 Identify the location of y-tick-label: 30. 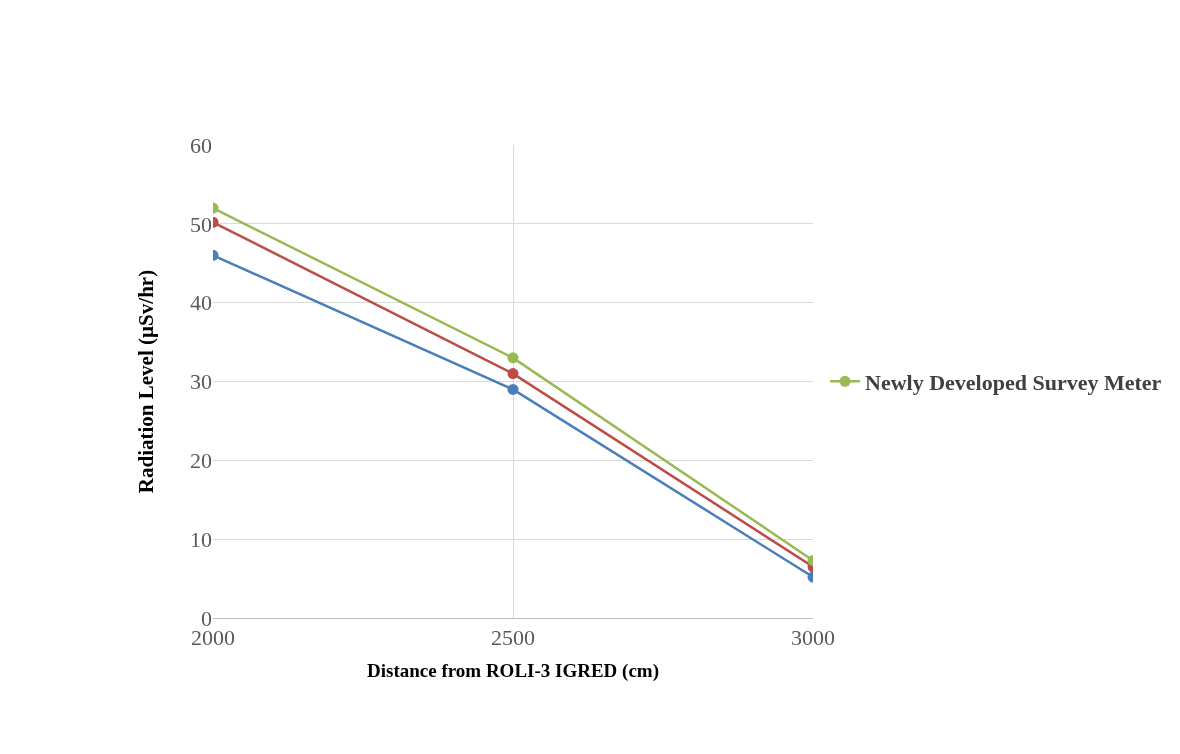
(201, 382).